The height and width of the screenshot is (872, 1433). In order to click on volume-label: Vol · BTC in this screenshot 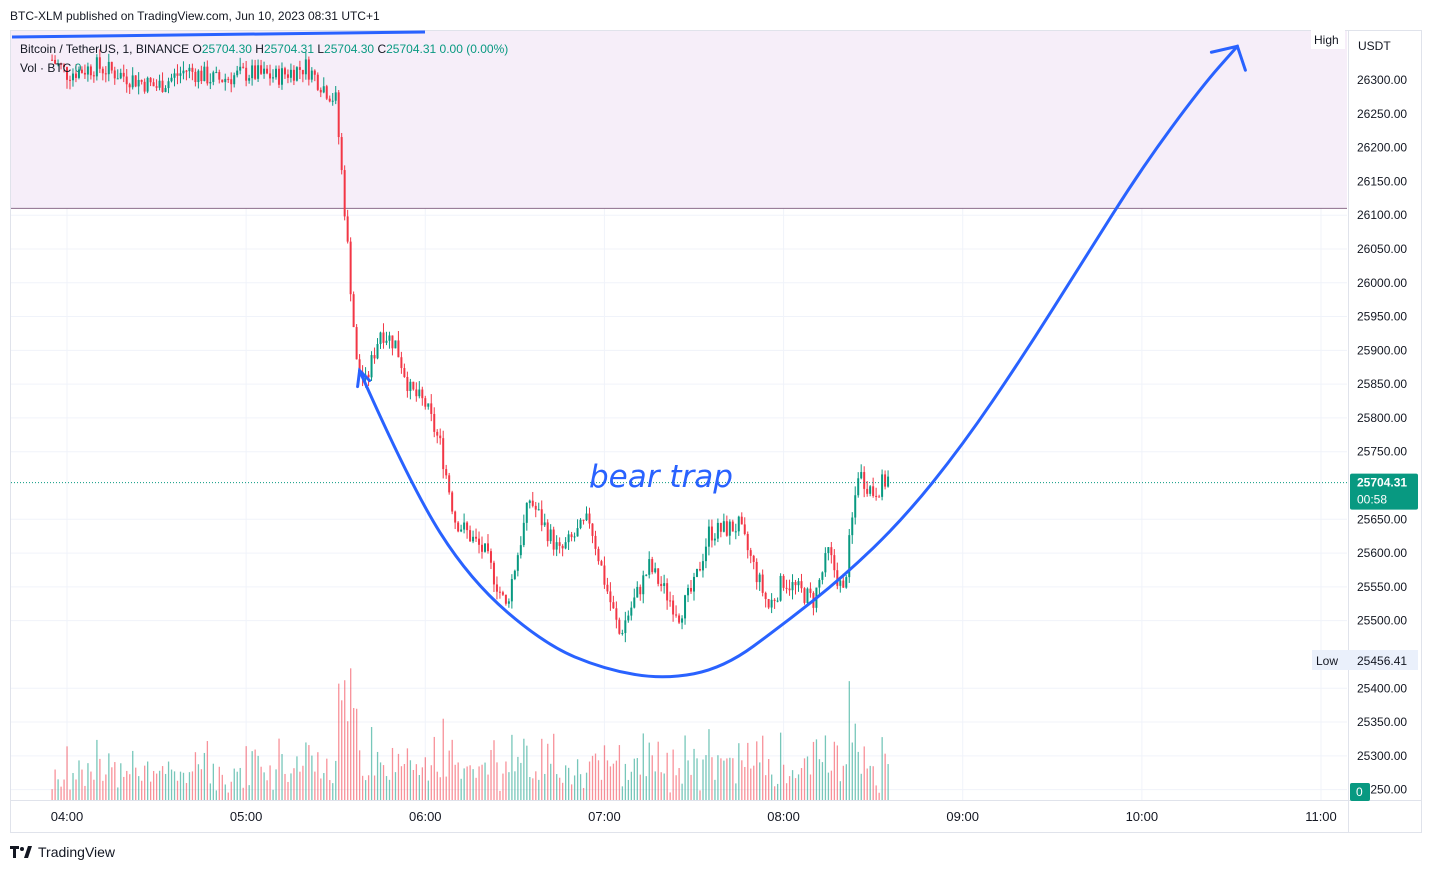, I will do `click(46, 68)`.